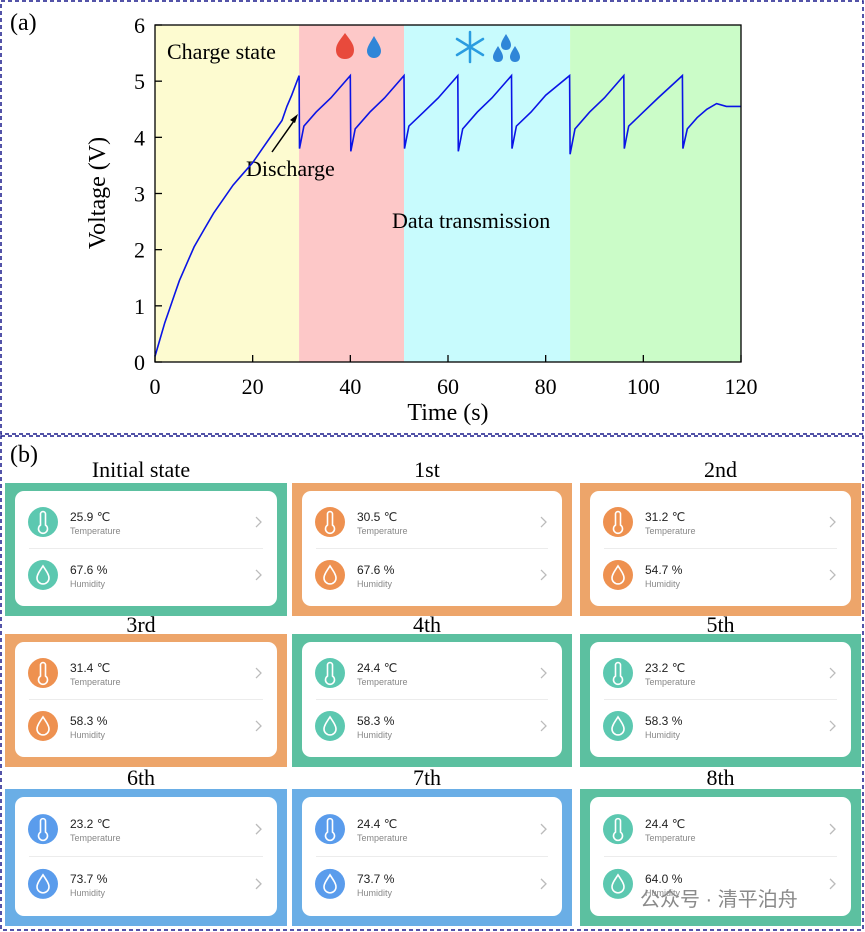 The image size is (865, 932). Describe the element at coordinates (139, 194) in the screenshot. I see `y-tick-label: 3` at that location.